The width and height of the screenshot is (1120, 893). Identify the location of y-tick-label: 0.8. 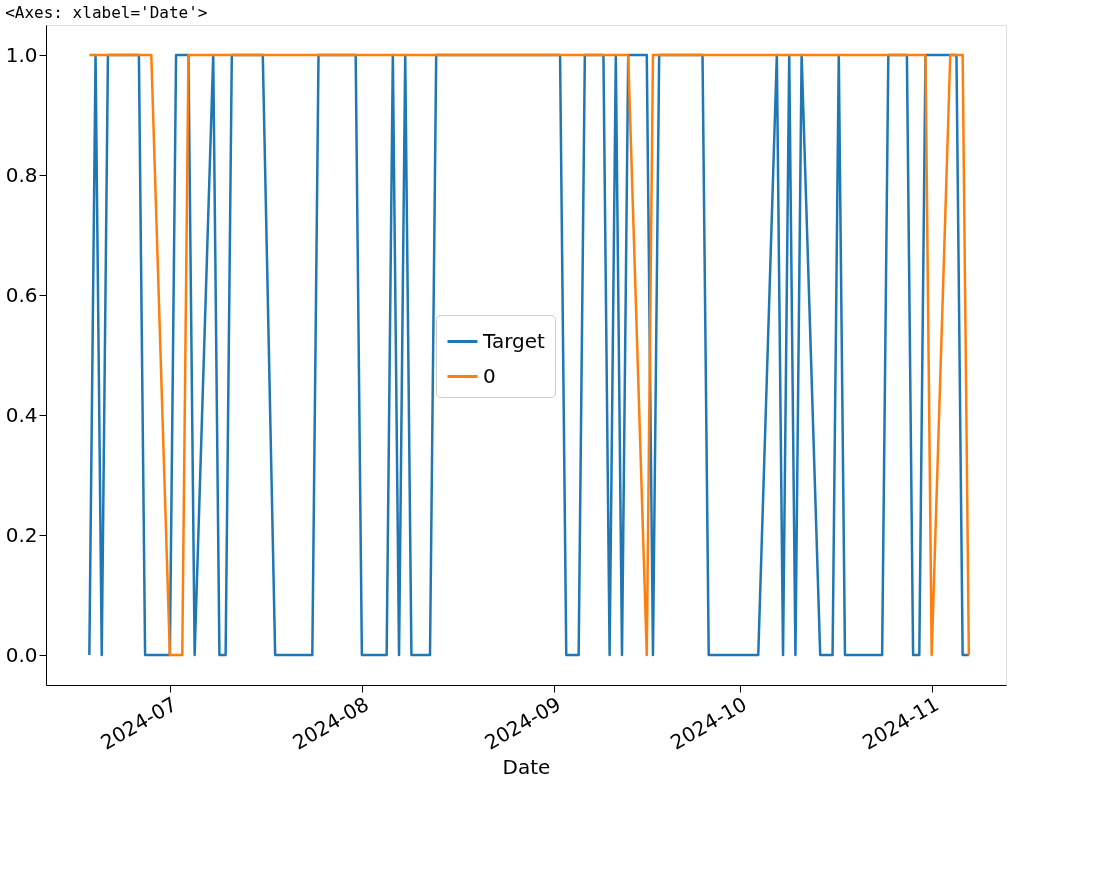
(21, 174).